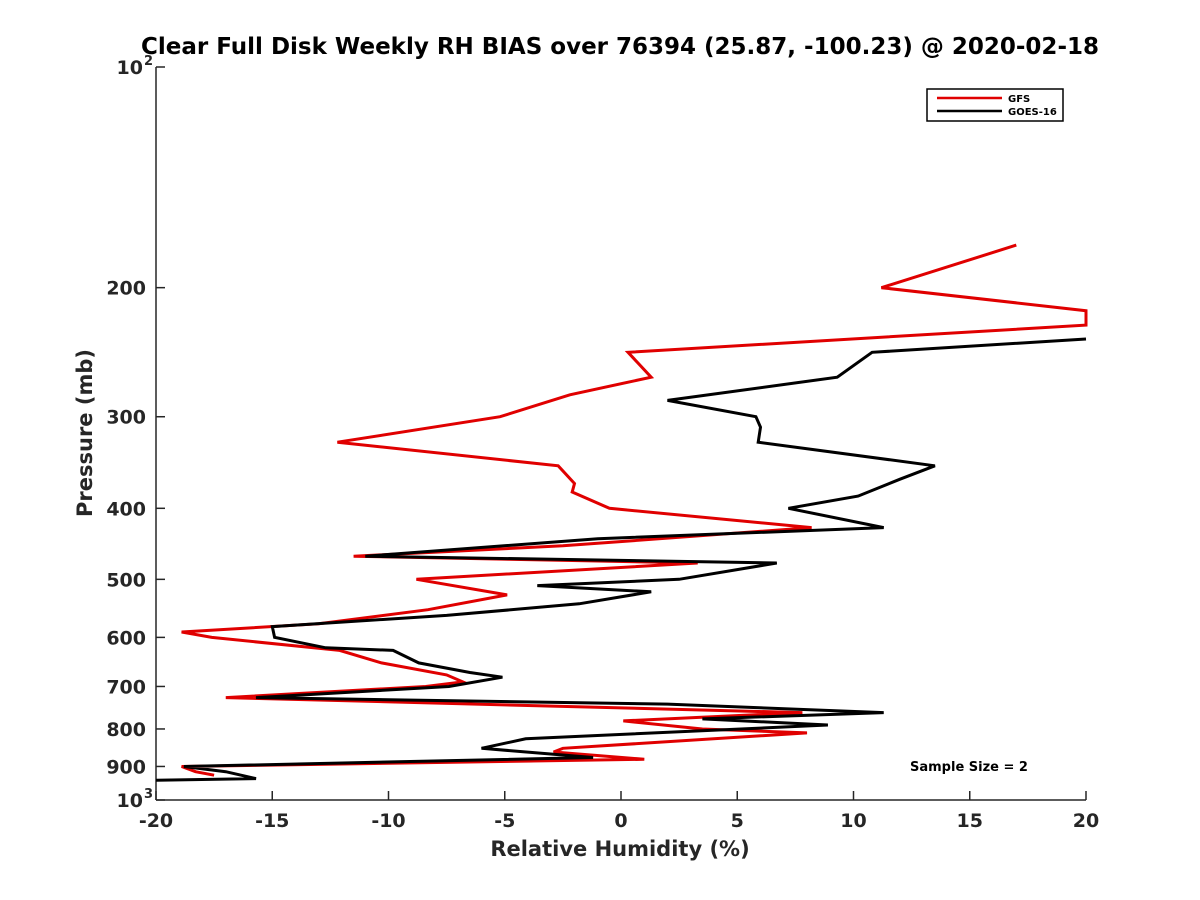 The image size is (1200, 900). What do you see at coordinates (126, 580) in the screenshot?
I see `y-tick-label: 500` at bounding box center [126, 580].